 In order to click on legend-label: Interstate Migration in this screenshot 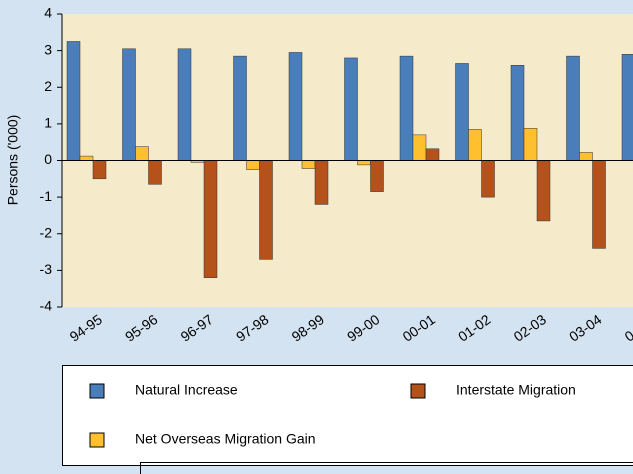, I will do `click(516, 390)`.